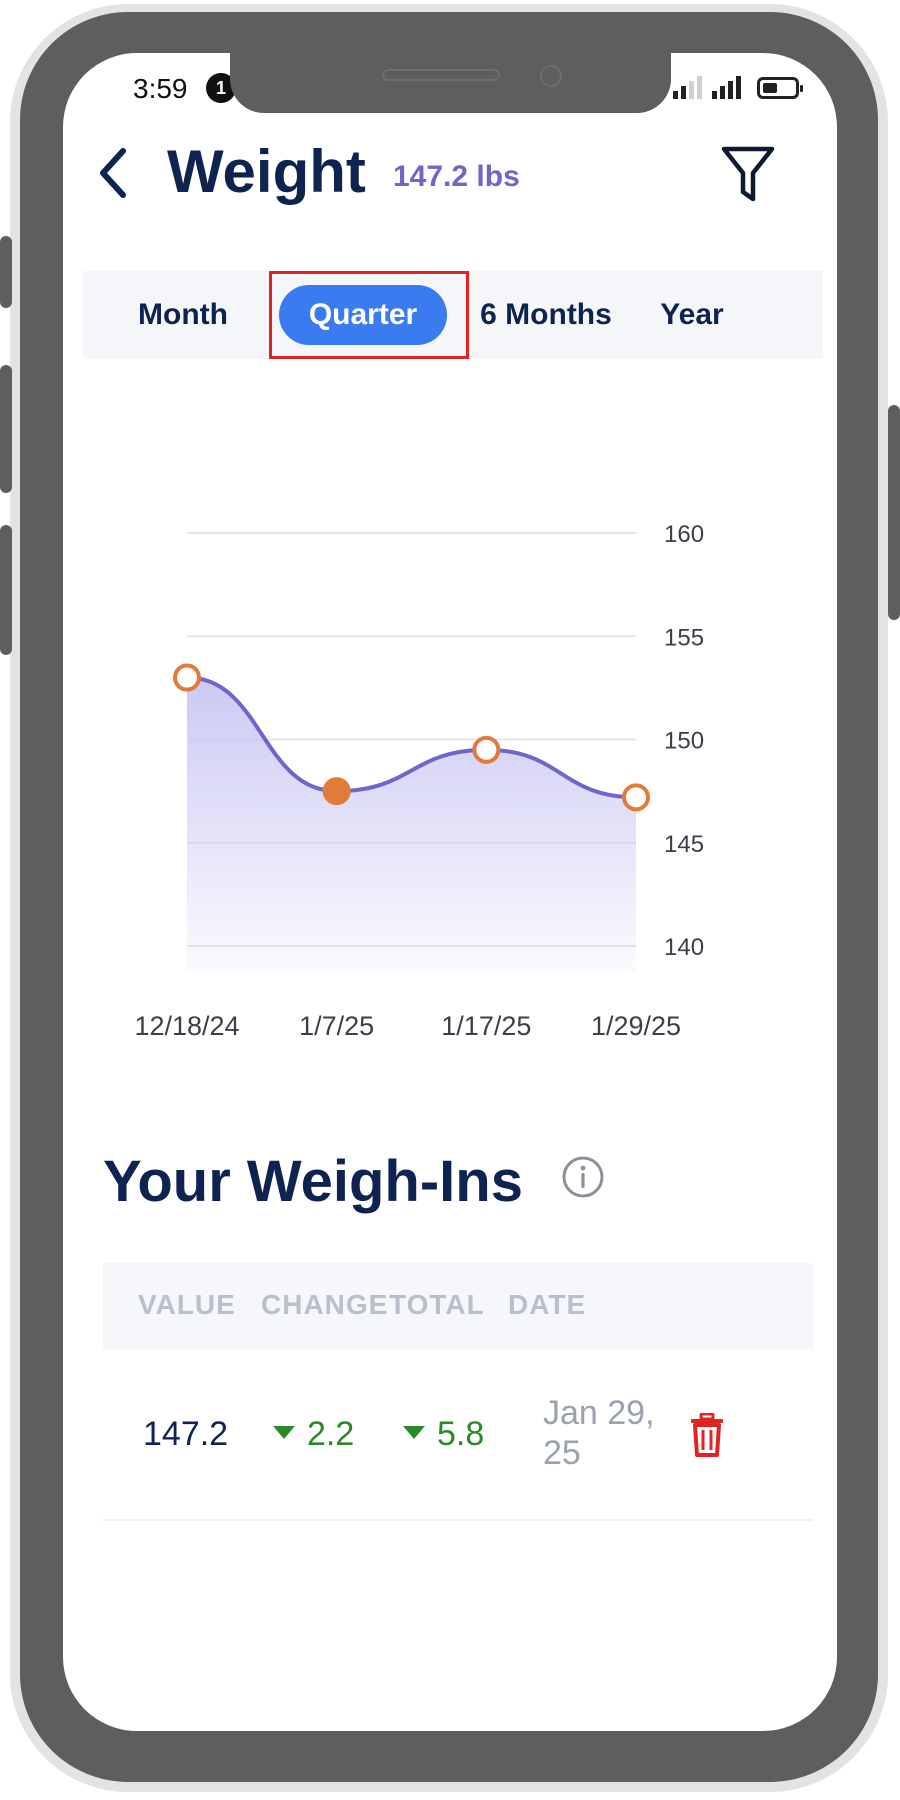  I want to click on status-icons, so click(738, 87).